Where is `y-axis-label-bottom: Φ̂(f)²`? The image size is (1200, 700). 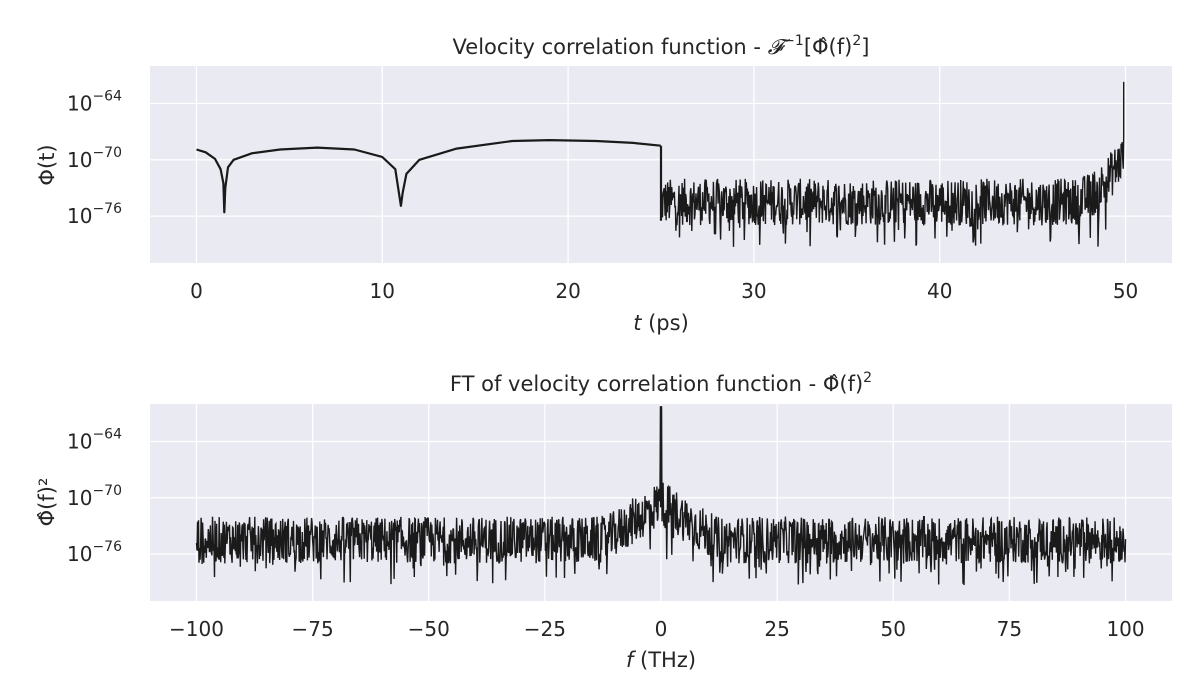
y-axis-label-bottom: Φ̂(f)² is located at coordinates (47, 502).